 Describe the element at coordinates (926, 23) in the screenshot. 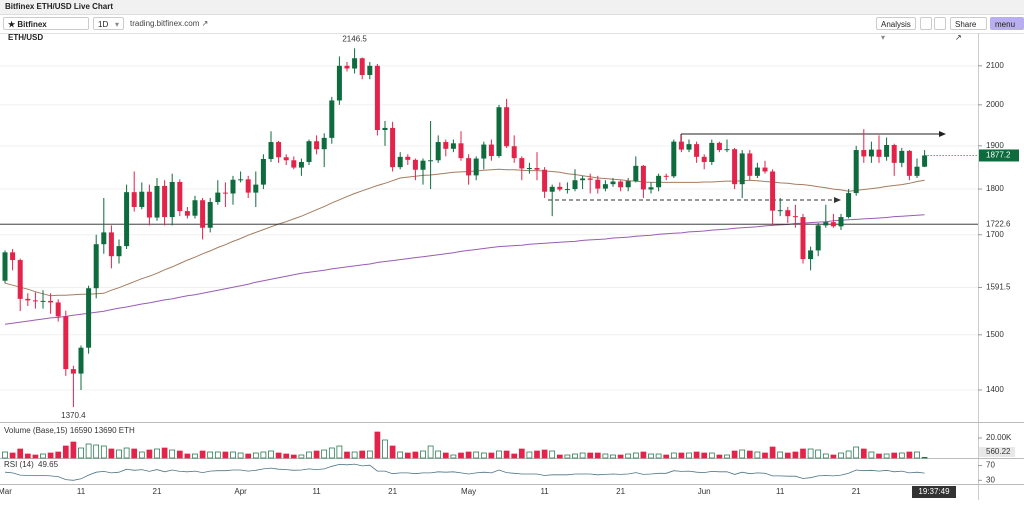

I see `layout-button` at that location.